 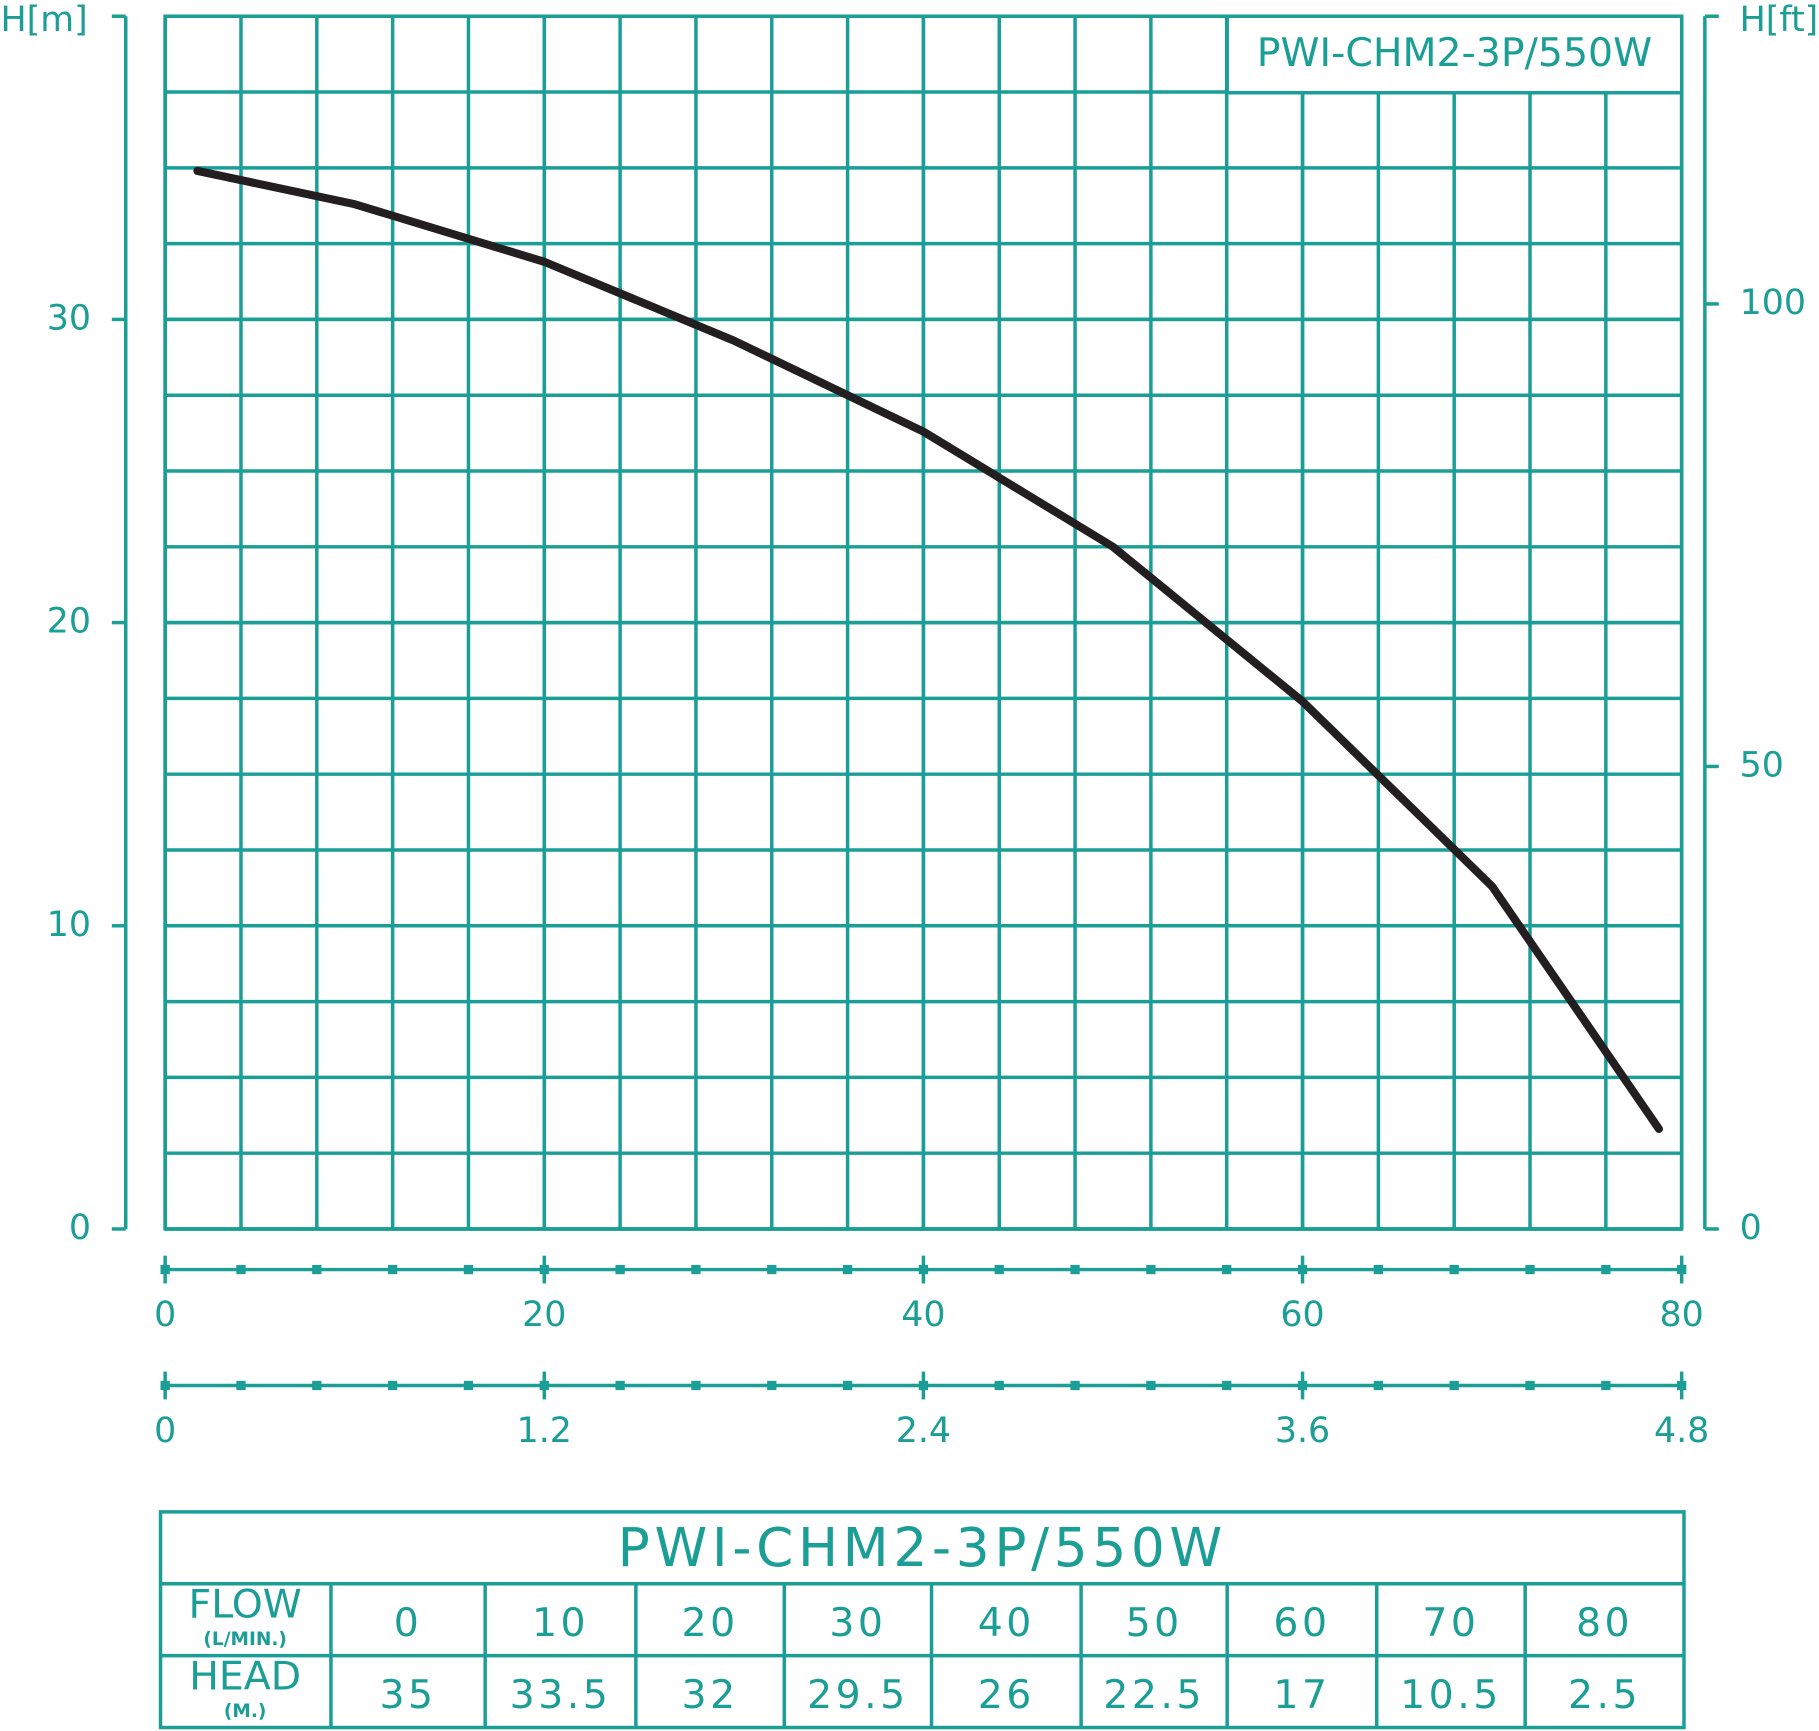 I want to click on x-tick-label: 20, so click(x=544, y=1315).